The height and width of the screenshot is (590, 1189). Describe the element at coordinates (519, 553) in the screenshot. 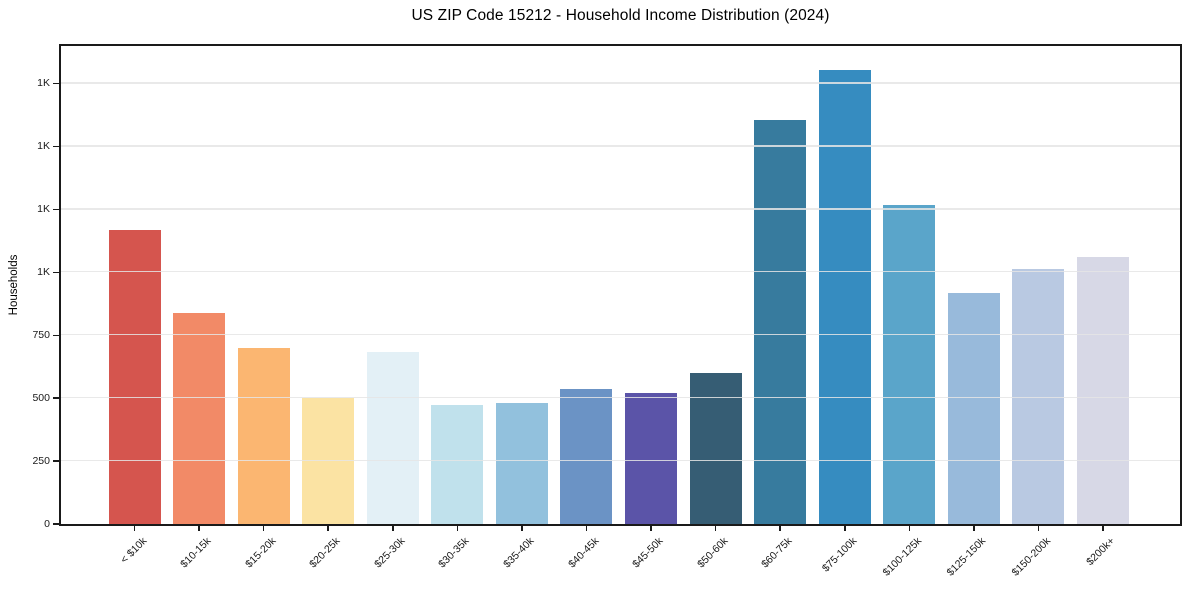

I see `x-tick-label: $35-40k` at that location.